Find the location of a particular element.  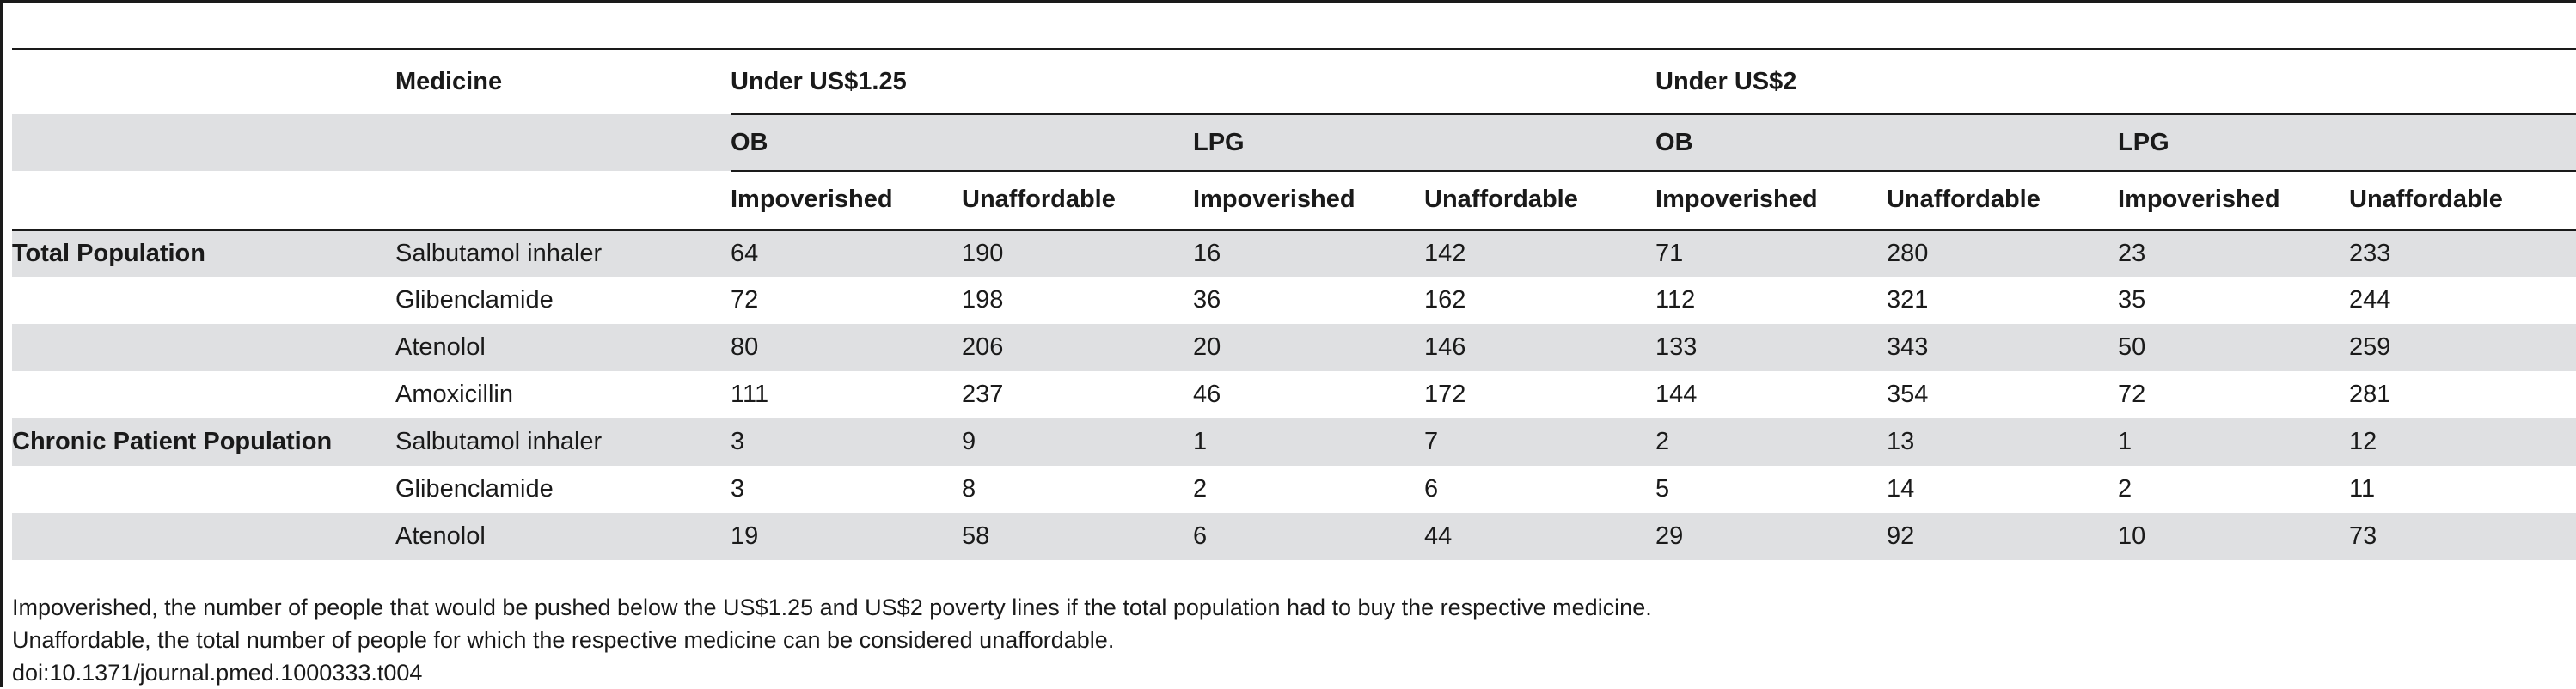

cell-value: 29 is located at coordinates (1669, 536).